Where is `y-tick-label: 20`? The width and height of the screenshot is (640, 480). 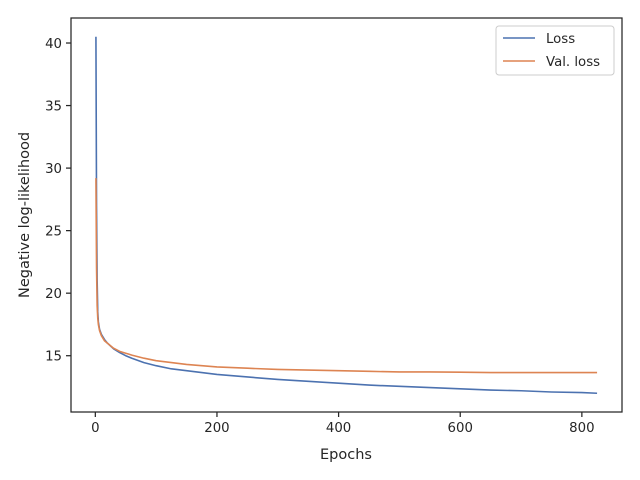
y-tick-label: 20 is located at coordinates (53, 294).